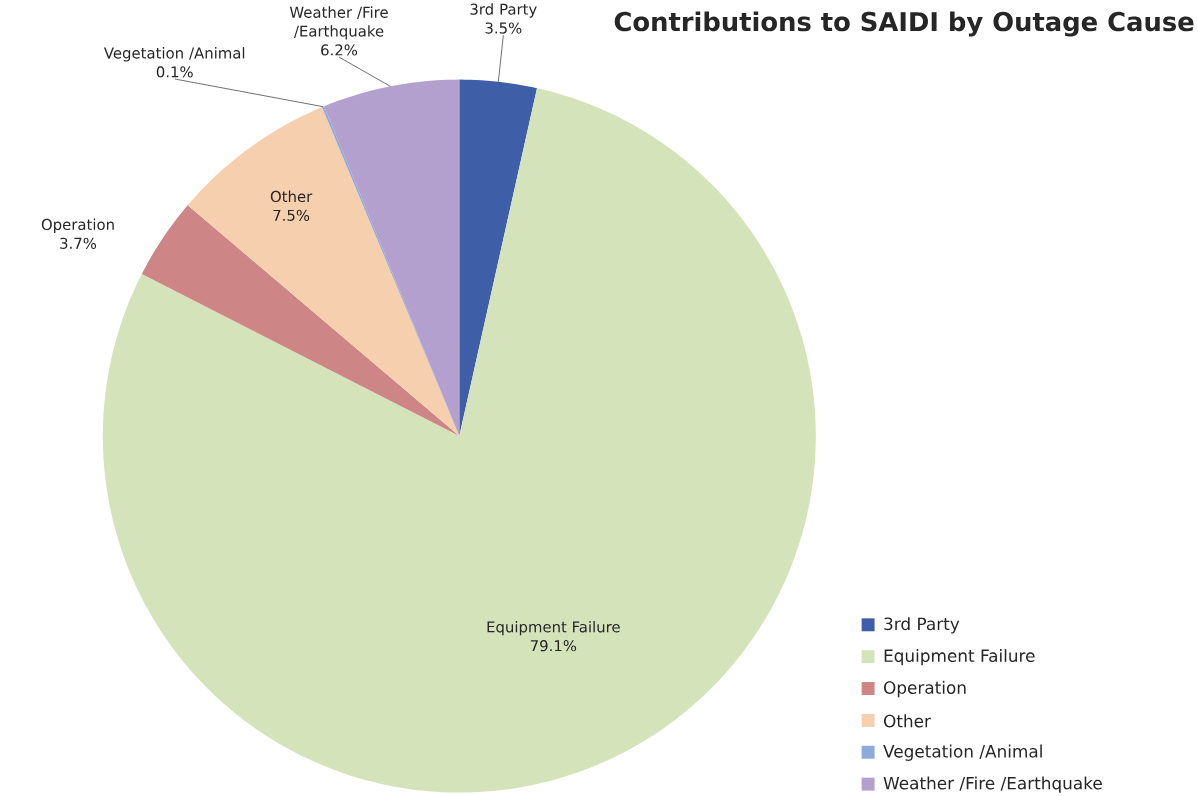  Describe the element at coordinates (959, 657) in the screenshot. I see `legend-label: Equipment Failure` at that location.